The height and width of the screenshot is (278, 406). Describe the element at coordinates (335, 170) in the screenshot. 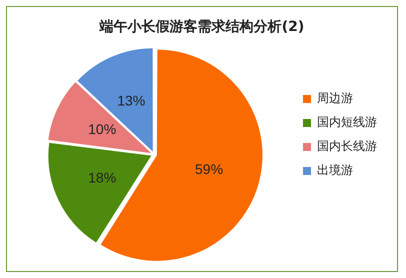

I see `legend-label: 出境游` at that location.